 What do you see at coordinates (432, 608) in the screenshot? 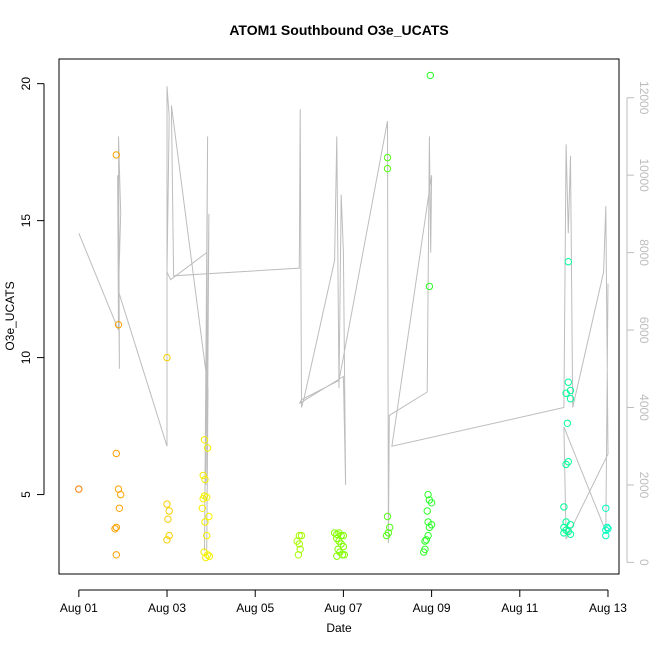
I see `x-tick-label: Aug 09` at bounding box center [432, 608].